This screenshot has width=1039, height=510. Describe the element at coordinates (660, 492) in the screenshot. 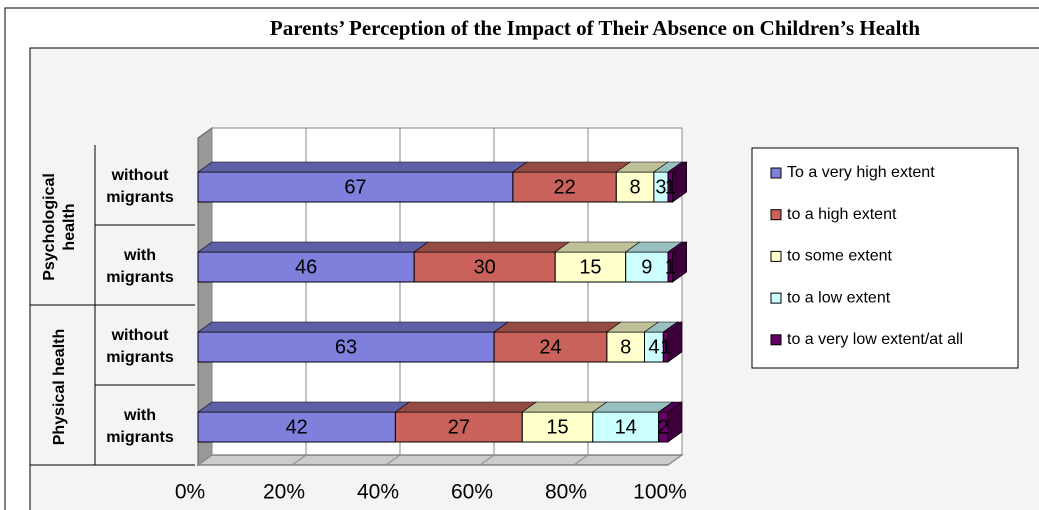

I see `x-tick-label: 100%` at that location.